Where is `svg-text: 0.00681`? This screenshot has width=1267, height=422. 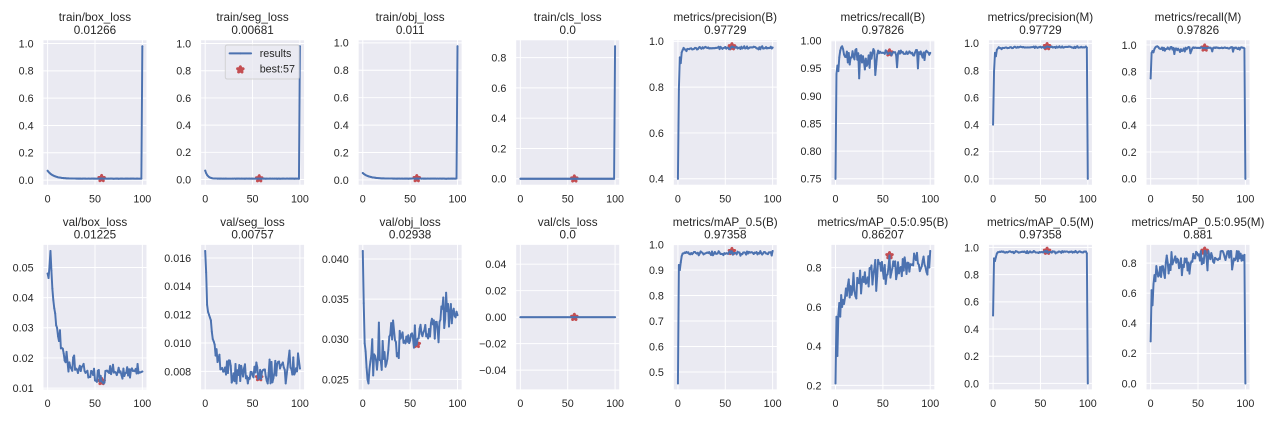
svg-text: 0.00681 is located at coordinates (252, 30).